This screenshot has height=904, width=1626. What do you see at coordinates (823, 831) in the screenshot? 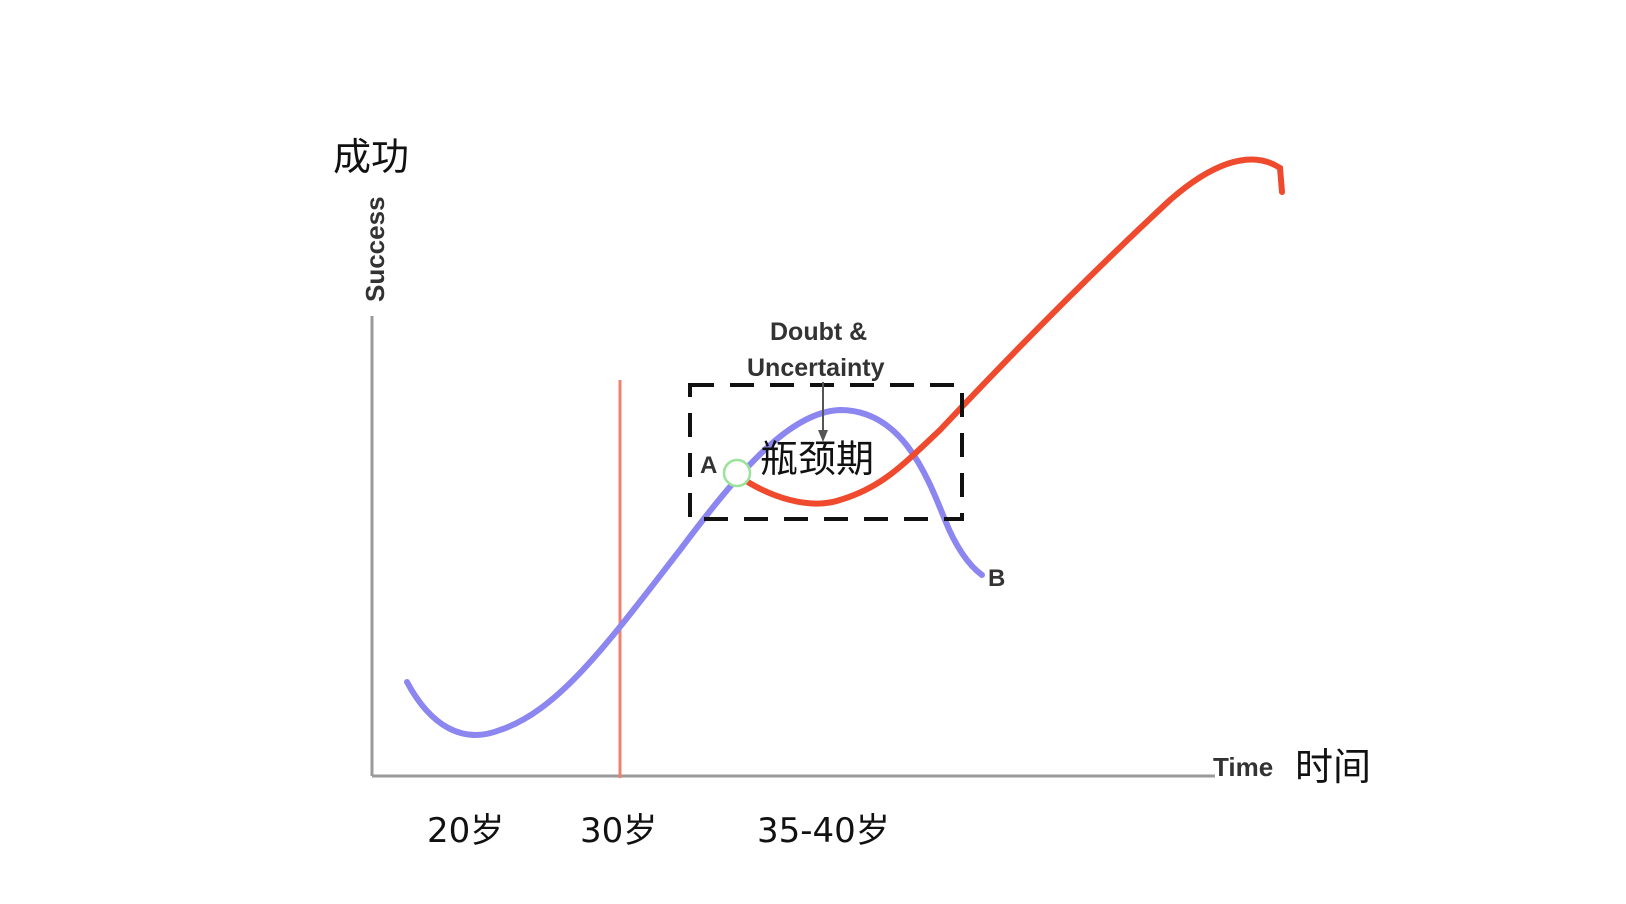
I see `age-label-35-40: 35-40岁` at bounding box center [823, 831].